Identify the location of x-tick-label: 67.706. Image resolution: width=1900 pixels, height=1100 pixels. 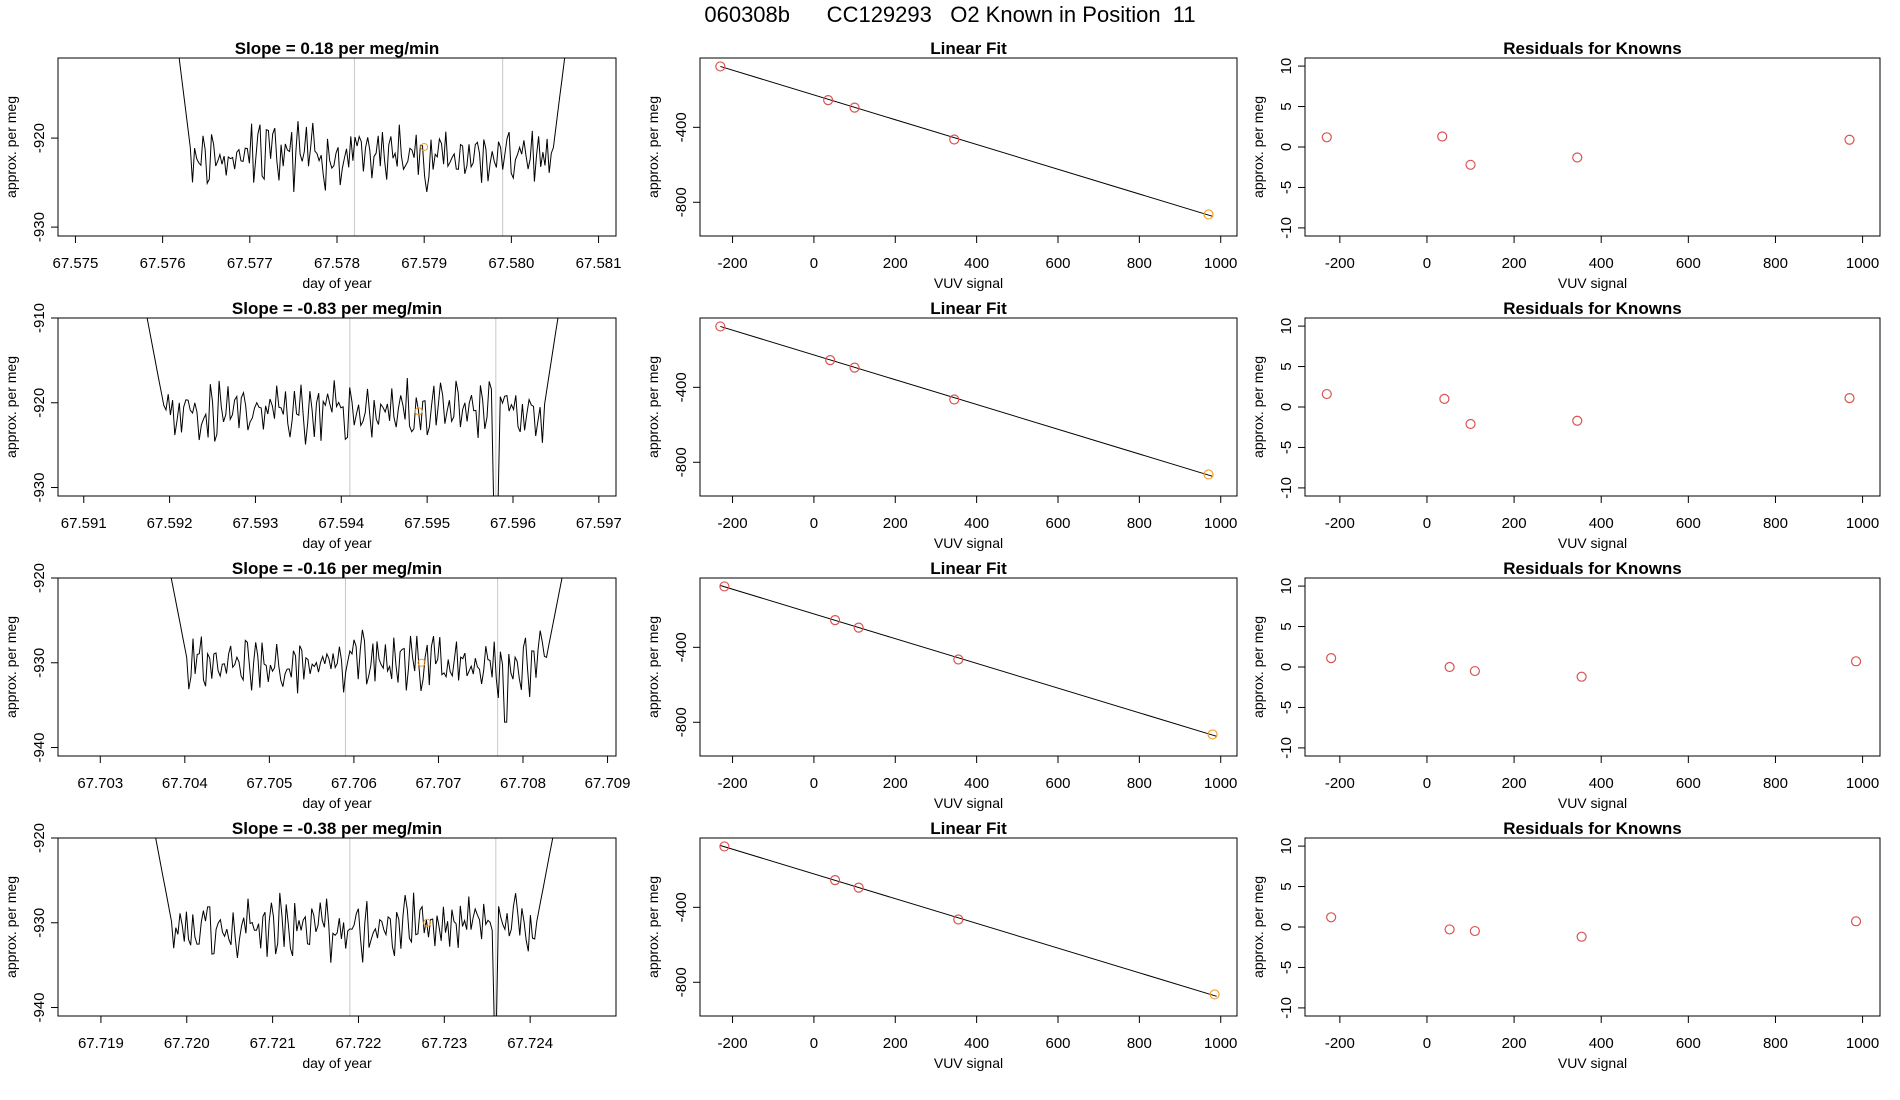
(354, 783).